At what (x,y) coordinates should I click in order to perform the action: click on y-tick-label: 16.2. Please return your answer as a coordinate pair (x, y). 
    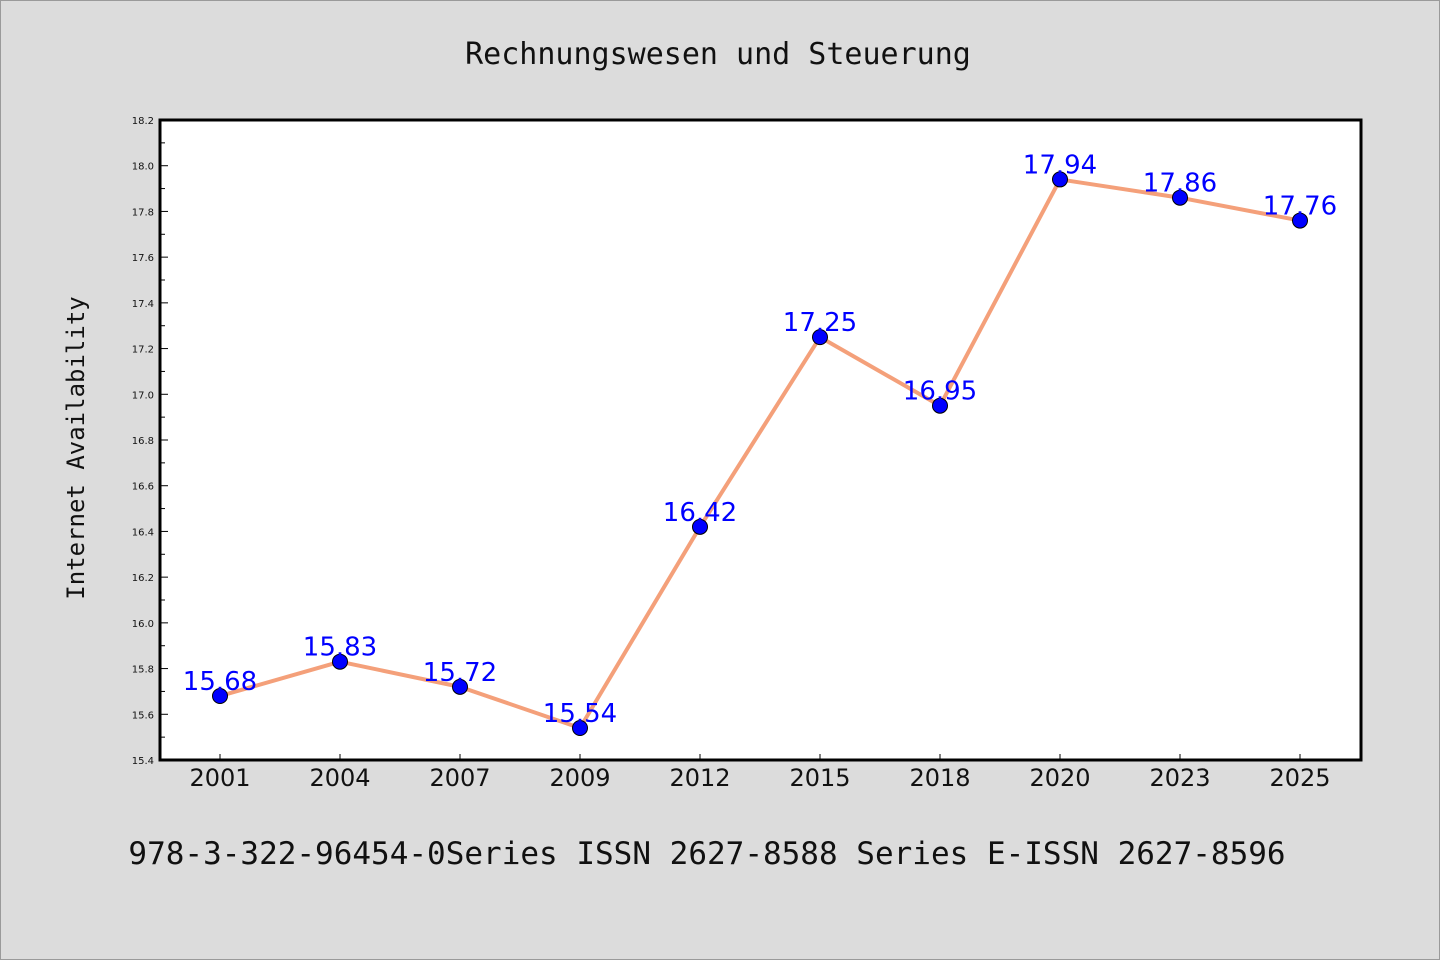
    Looking at the image, I should click on (143, 578).